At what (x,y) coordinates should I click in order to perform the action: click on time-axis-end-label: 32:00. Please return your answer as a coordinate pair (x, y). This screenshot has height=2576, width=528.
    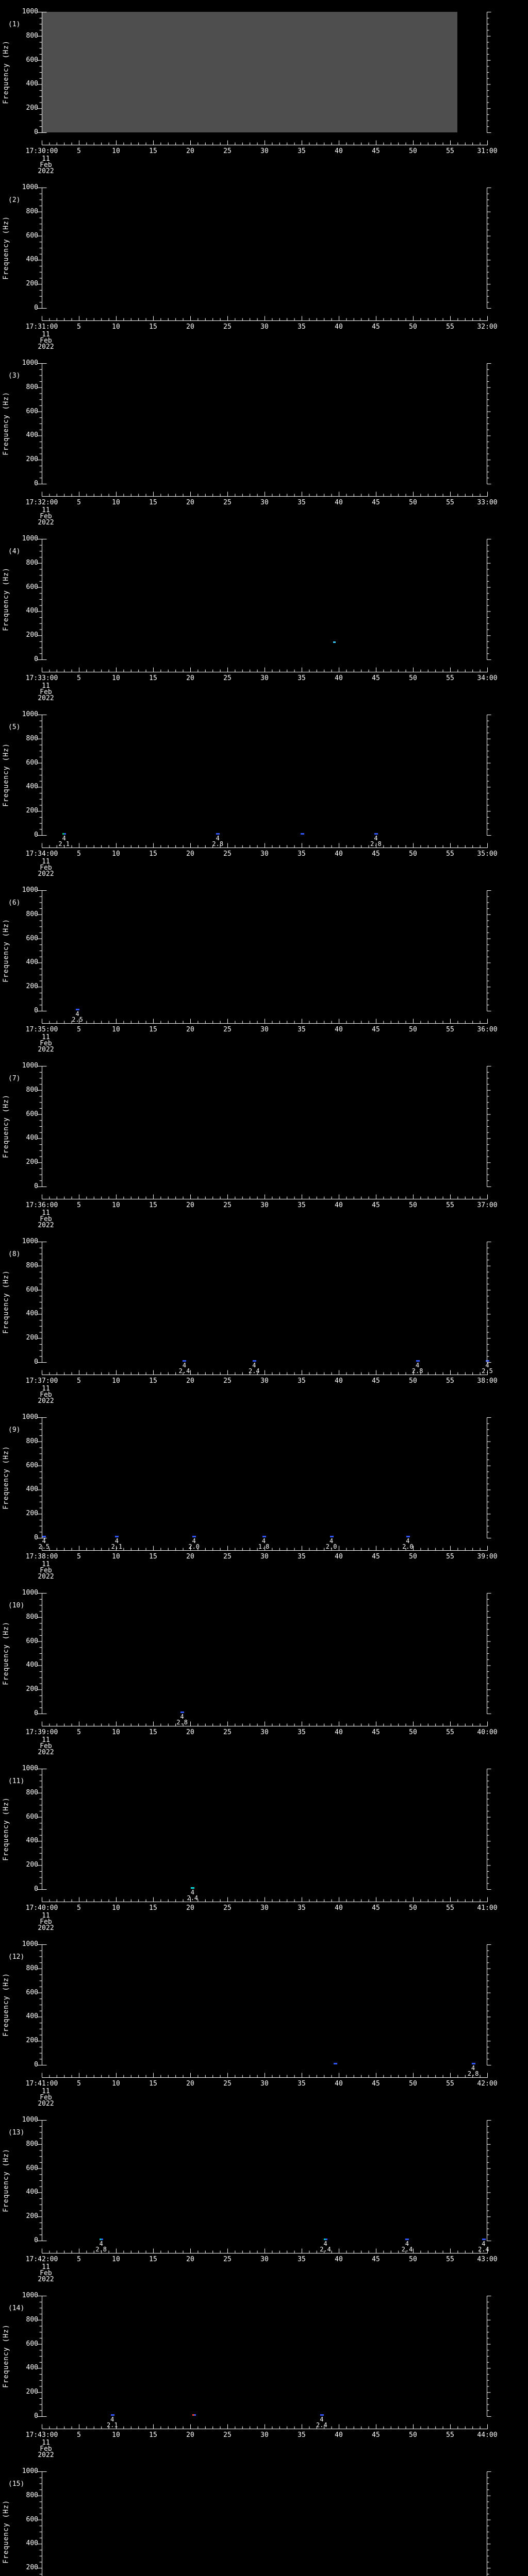
    Looking at the image, I should click on (487, 327).